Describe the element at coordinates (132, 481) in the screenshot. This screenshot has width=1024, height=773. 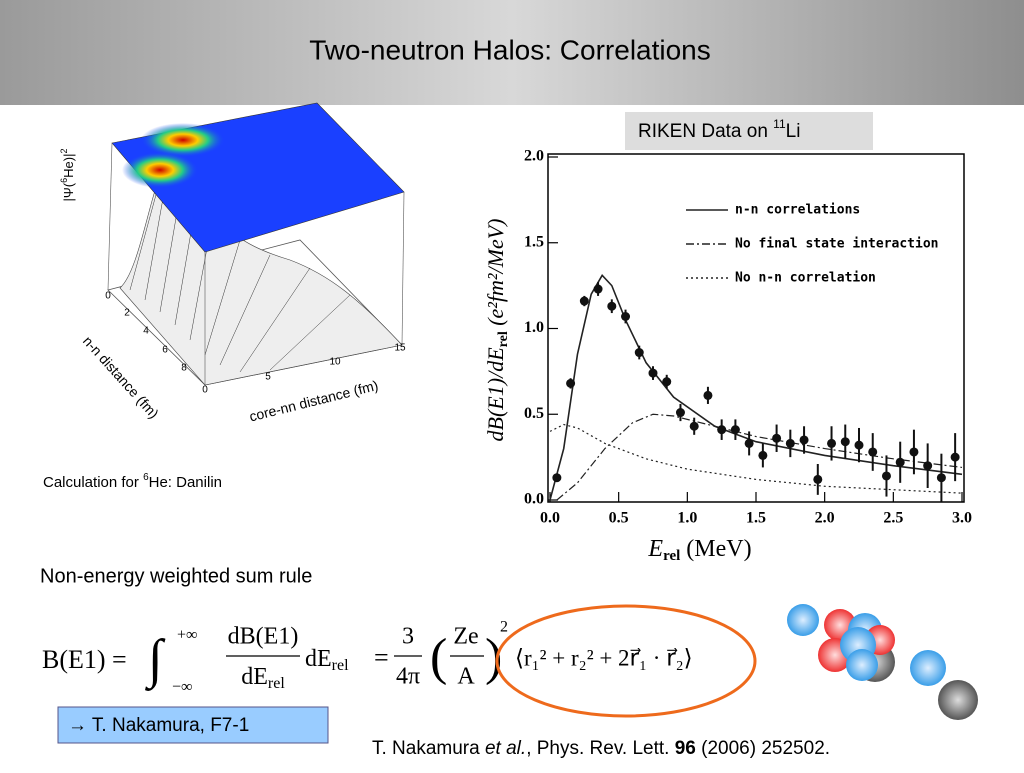
I see `calc-label: Calculation for 6He: Danilin` at that location.